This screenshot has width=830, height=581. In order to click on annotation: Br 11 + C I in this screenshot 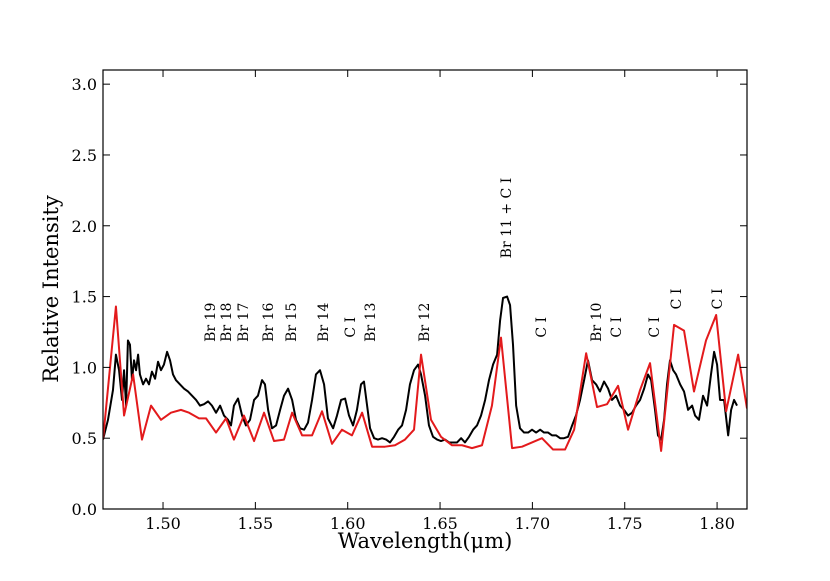, I will do `click(507, 218)`.